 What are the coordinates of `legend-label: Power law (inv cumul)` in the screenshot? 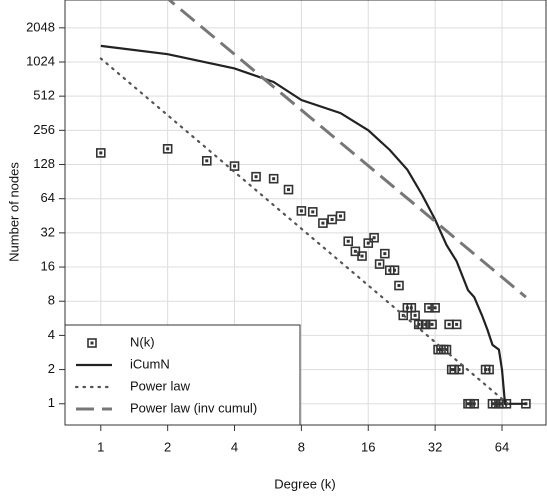 It's located at (193, 407).